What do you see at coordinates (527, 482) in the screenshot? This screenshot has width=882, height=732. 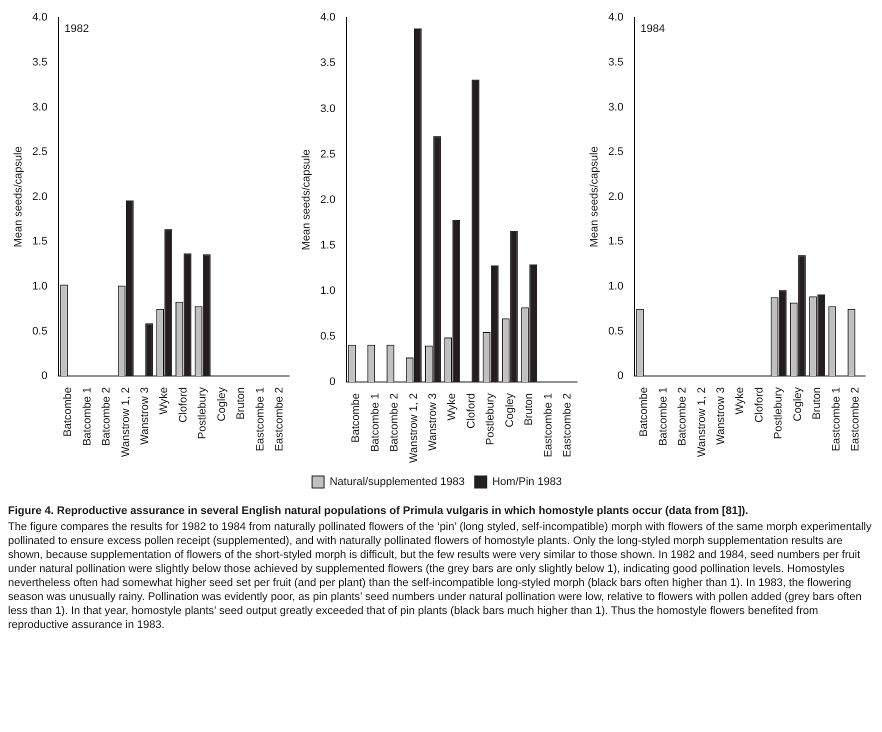 I see `legend-label: Hom/Pin 1983` at bounding box center [527, 482].